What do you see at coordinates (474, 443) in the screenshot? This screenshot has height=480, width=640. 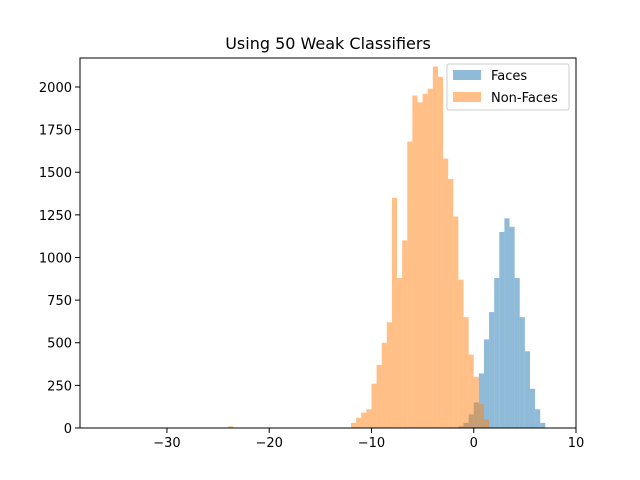 I see `x-tick-label: 0` at bounding box center [474, 443].